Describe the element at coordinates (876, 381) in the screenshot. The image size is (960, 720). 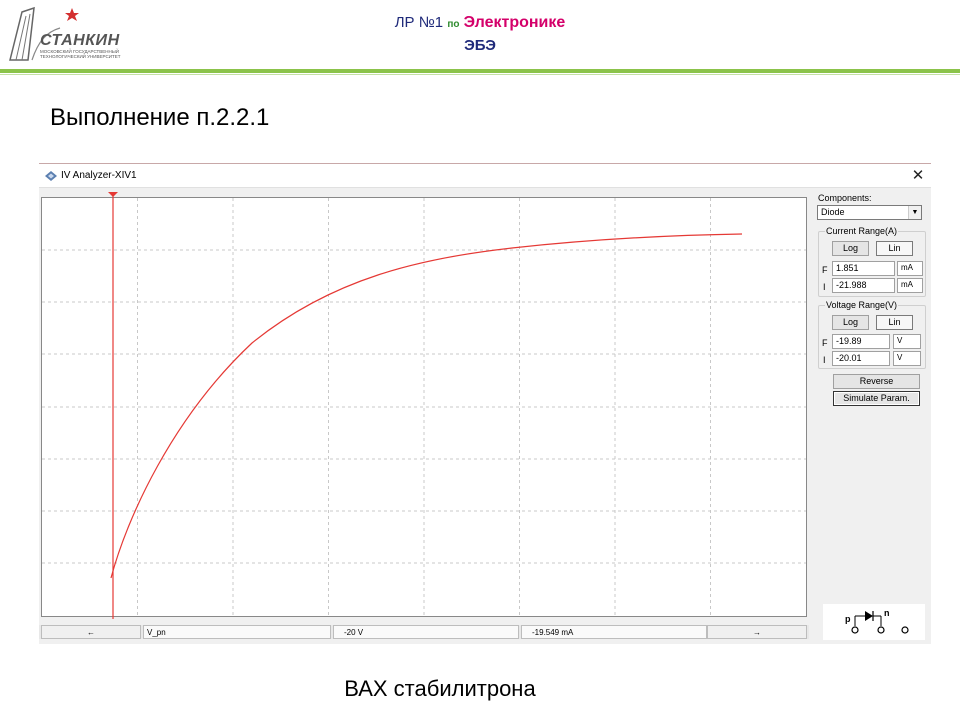
I see `reverse-button: Reverse` at that location.